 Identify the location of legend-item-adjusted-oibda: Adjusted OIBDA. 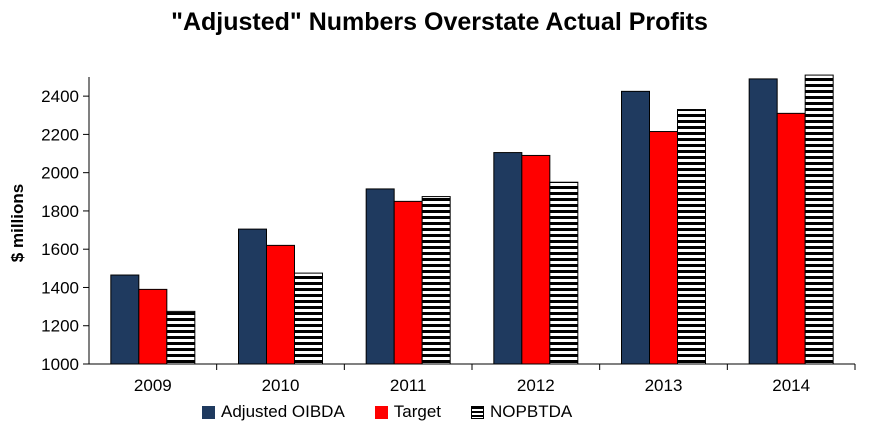
(273, 412).